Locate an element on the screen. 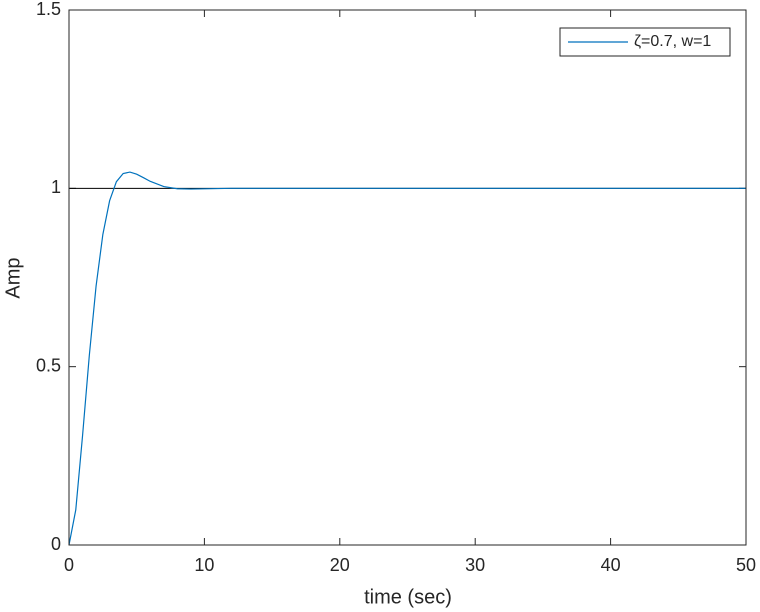 The height and width of the screenshot is (612, 760). x-tick-label: 0 is located at coordinates (69, 565).